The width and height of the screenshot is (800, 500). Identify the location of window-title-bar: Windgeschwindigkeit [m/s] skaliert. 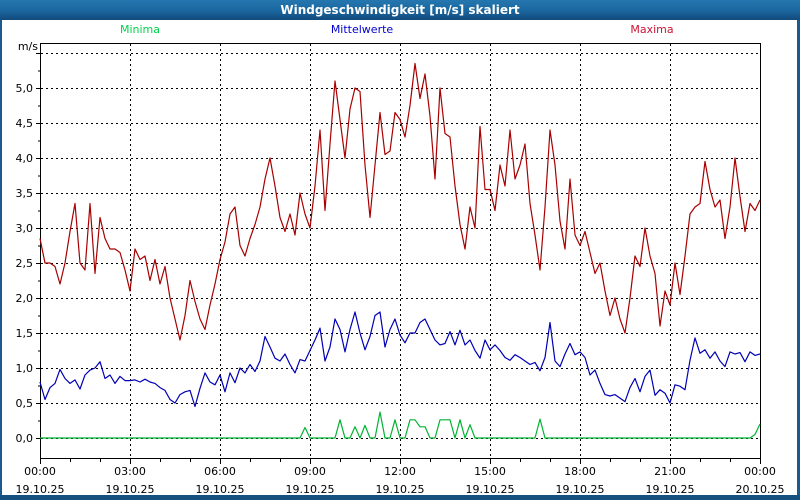
(400, 10).